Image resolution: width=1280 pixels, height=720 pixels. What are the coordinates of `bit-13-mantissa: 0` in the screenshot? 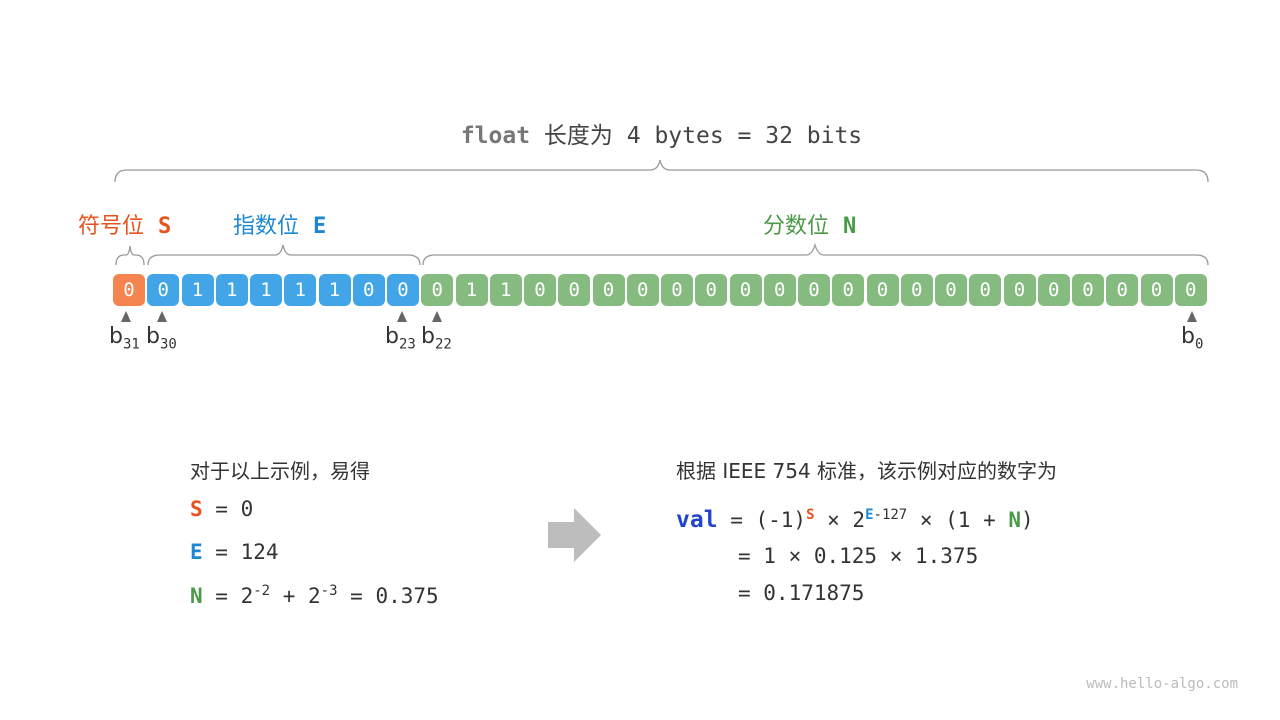 It's located at (745, 290).